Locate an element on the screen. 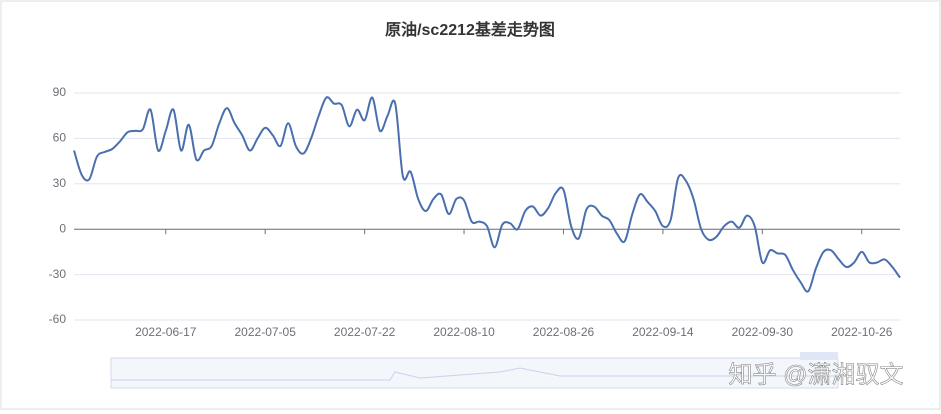 This screenshot has height=414, width=941. zoom-preview is located at coordinates (474, 374).